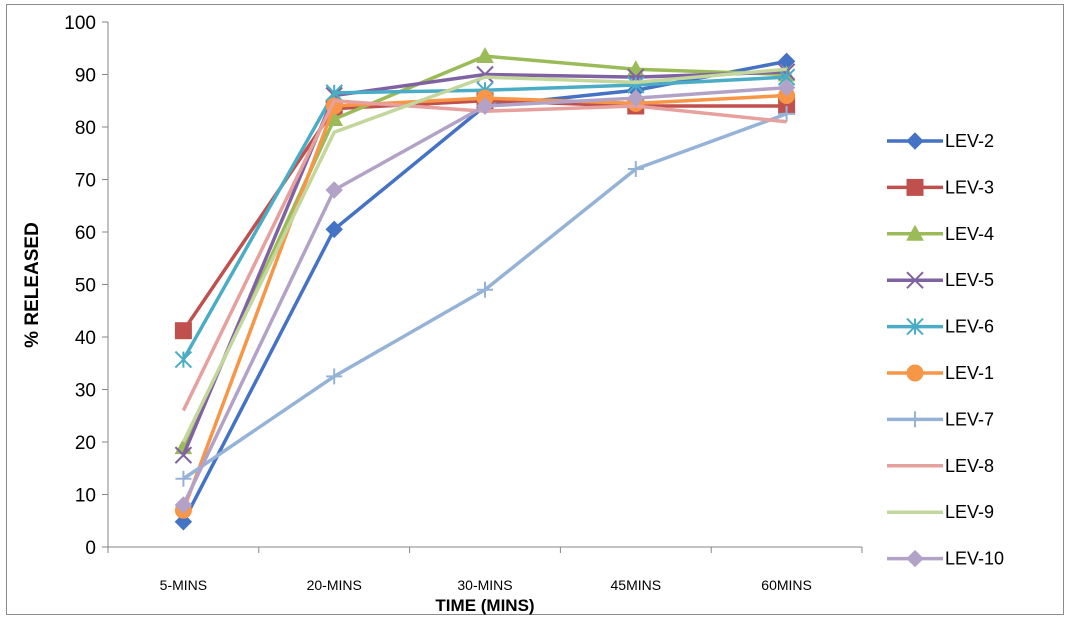  I want to click on legend-label: LEV-4, so click(969, 234).